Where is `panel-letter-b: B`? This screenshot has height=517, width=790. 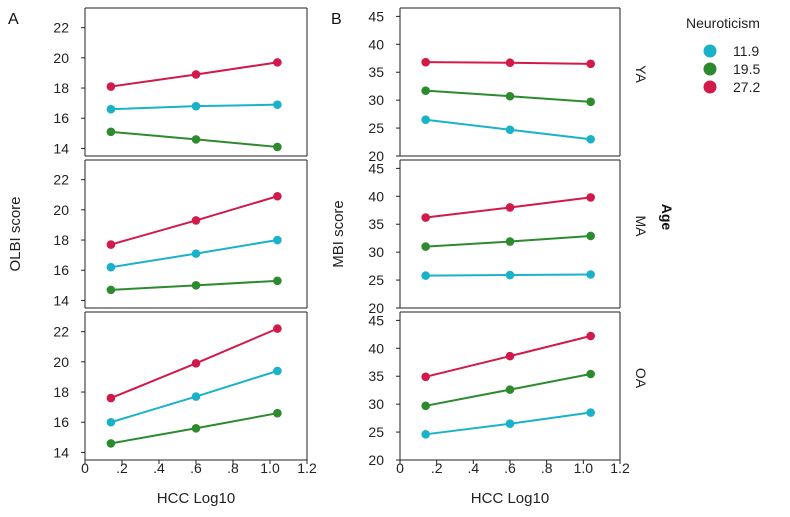 panel-letter-b: B is located at coordinates (336, 19).